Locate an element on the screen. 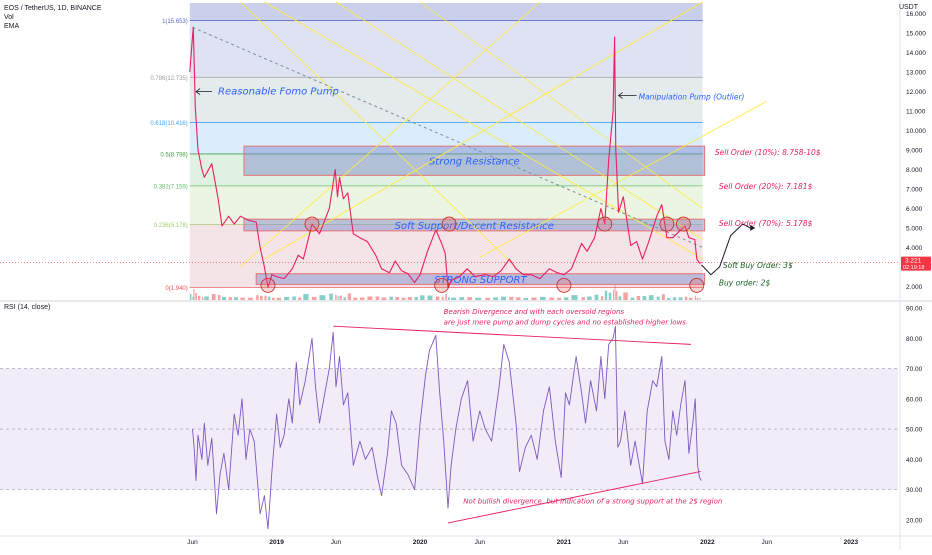  support-divergence-line is located at coordinates (574, 497).